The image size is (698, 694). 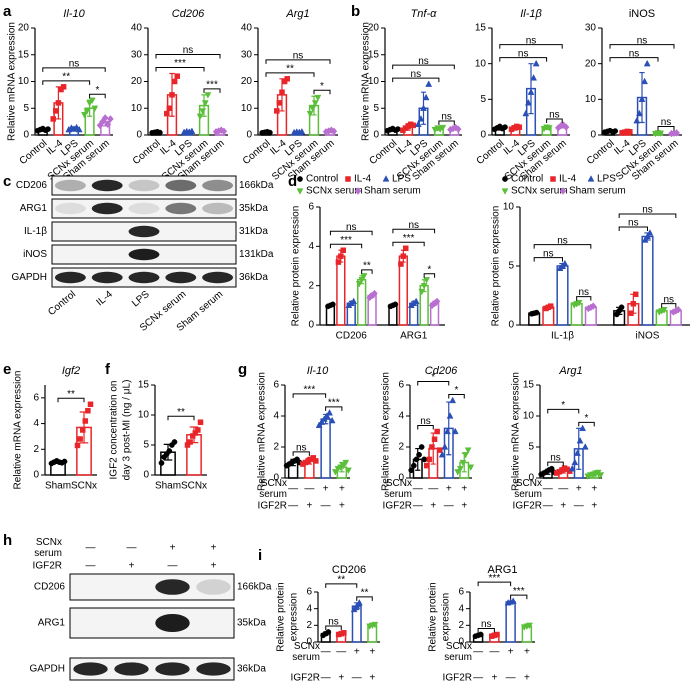 I want to click on significance-label: **, so click(x=367, y=265).